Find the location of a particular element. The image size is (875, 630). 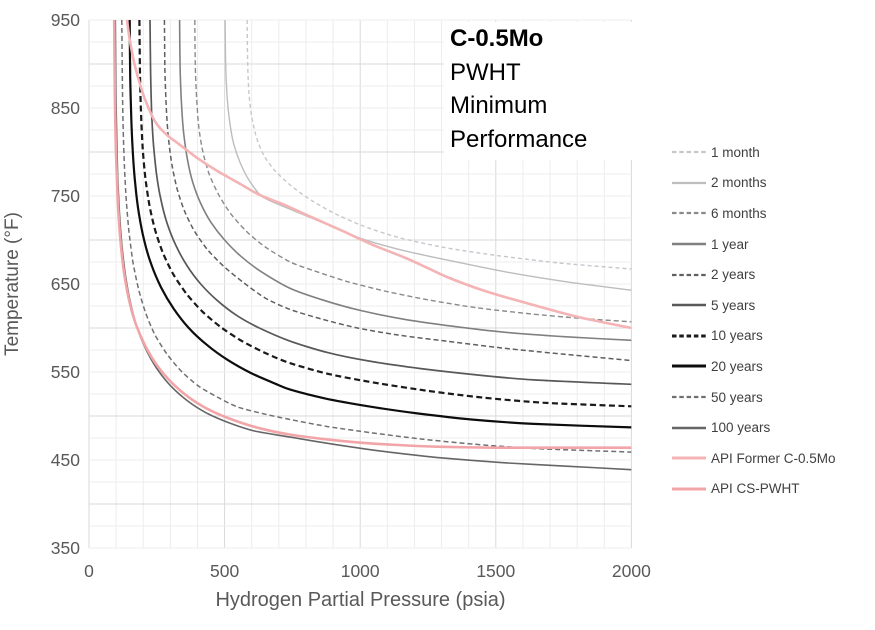

legend-item-20-years: 20 years is located at coordinates (754, 366).